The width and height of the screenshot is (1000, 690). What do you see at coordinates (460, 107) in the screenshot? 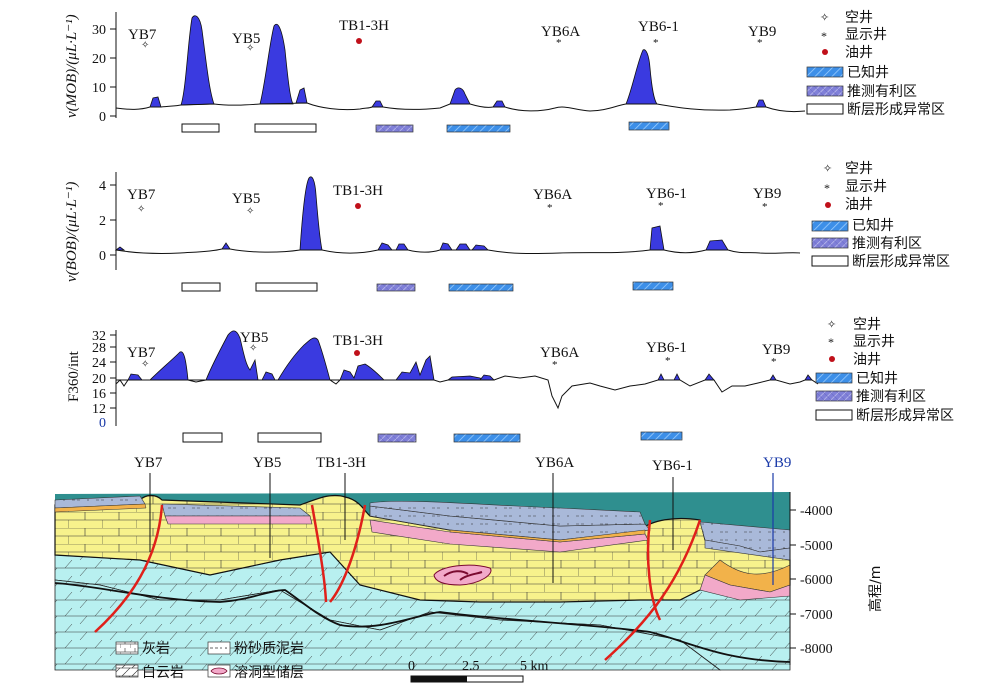
I see `baseline-curve` at bounding box center [460, 107].